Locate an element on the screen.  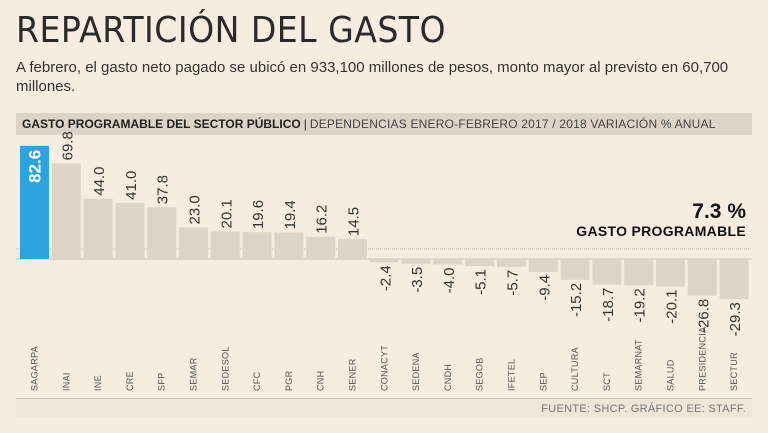
category-label: SCT is located at coordinates (607, 381).